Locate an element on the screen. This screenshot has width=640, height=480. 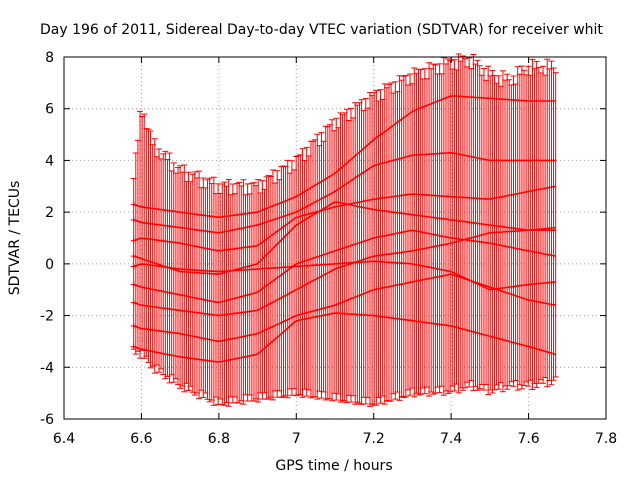
x-tick-label: 7.6 is located at coordinates (528, 439).